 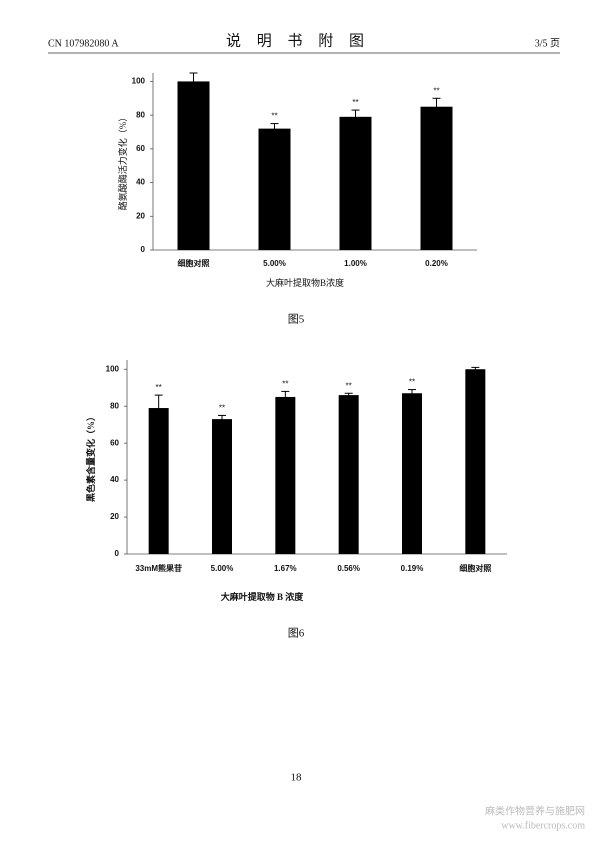 What do you see at coordinates (412, 568) in the screenshot?
I see `x-tick-label: 0.19%` at bounding box center [412, 568].